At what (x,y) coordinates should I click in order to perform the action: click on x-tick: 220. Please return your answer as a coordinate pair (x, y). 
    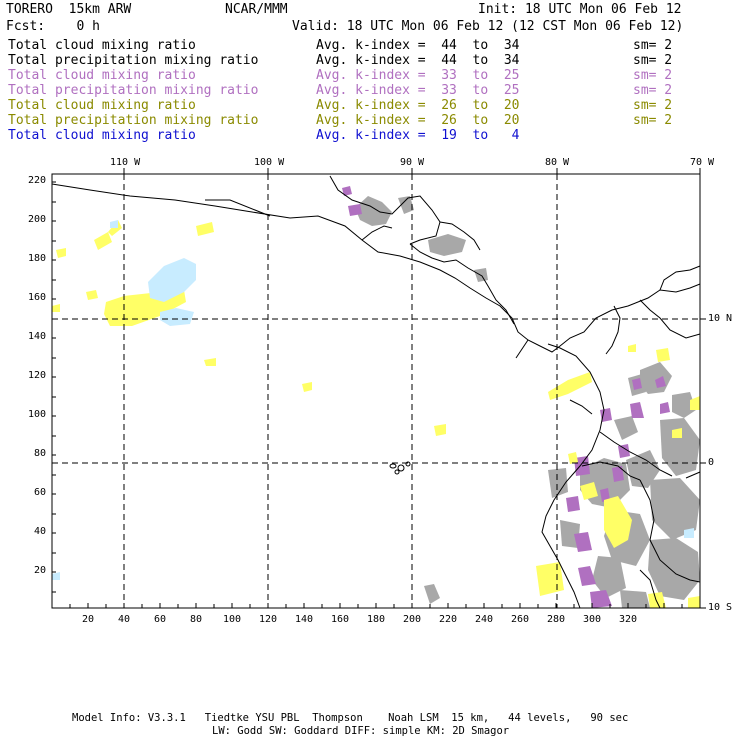
    Looking at the image, I should click on (448, 619).